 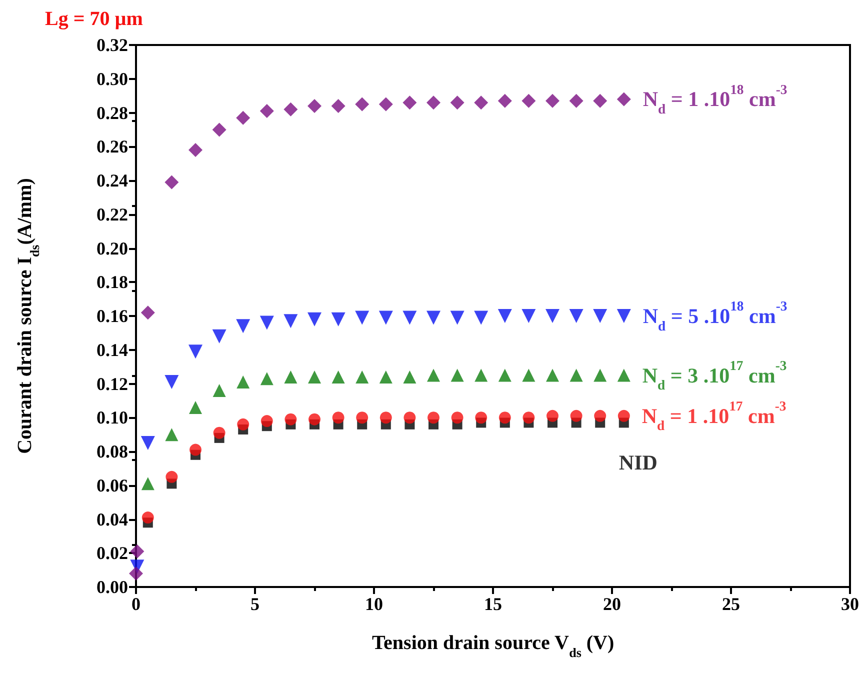 What do you see at coordinates (112, 45) in the screenshot?
I see `y-tick-label: 0.32` at bounding box center [112, 45].